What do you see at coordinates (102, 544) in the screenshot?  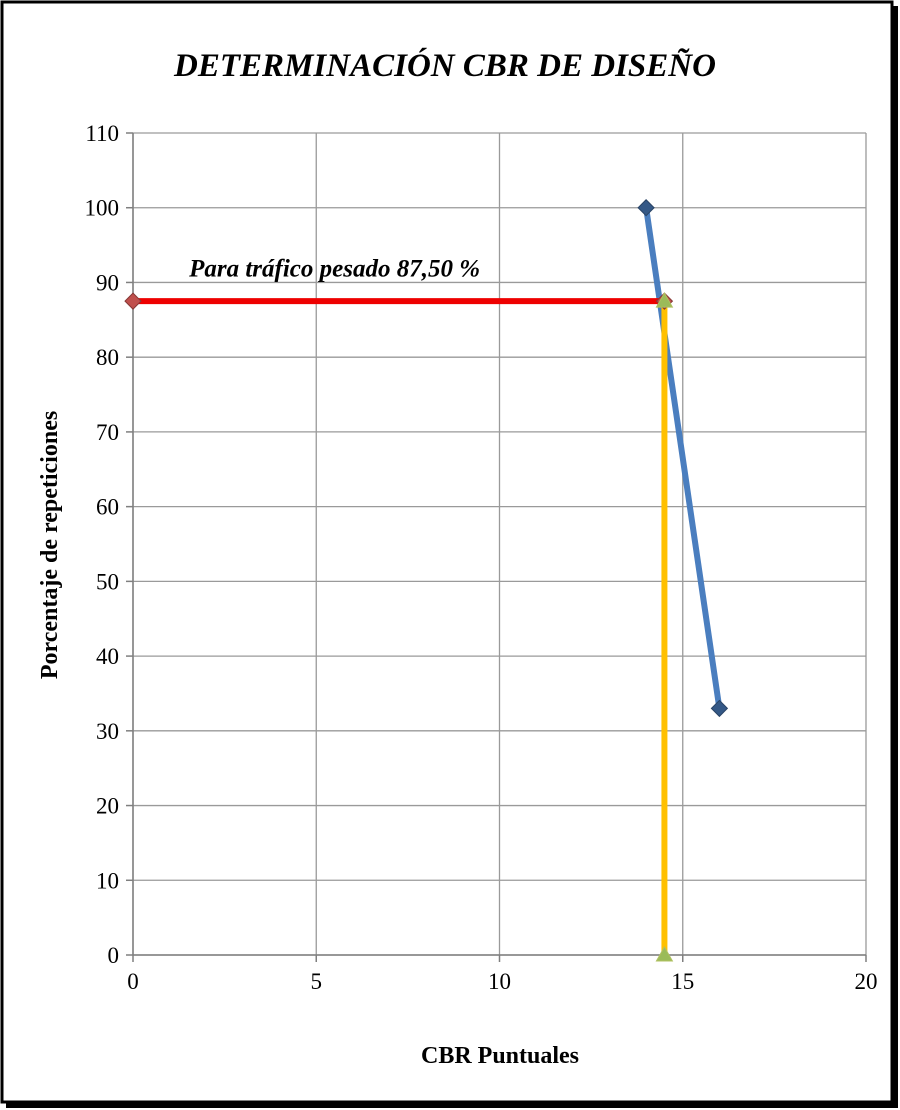 I see `y-tick-labels: 0 10 20 30 40 50 60 70 80 90 100 110` at bounding box center [102, 544].